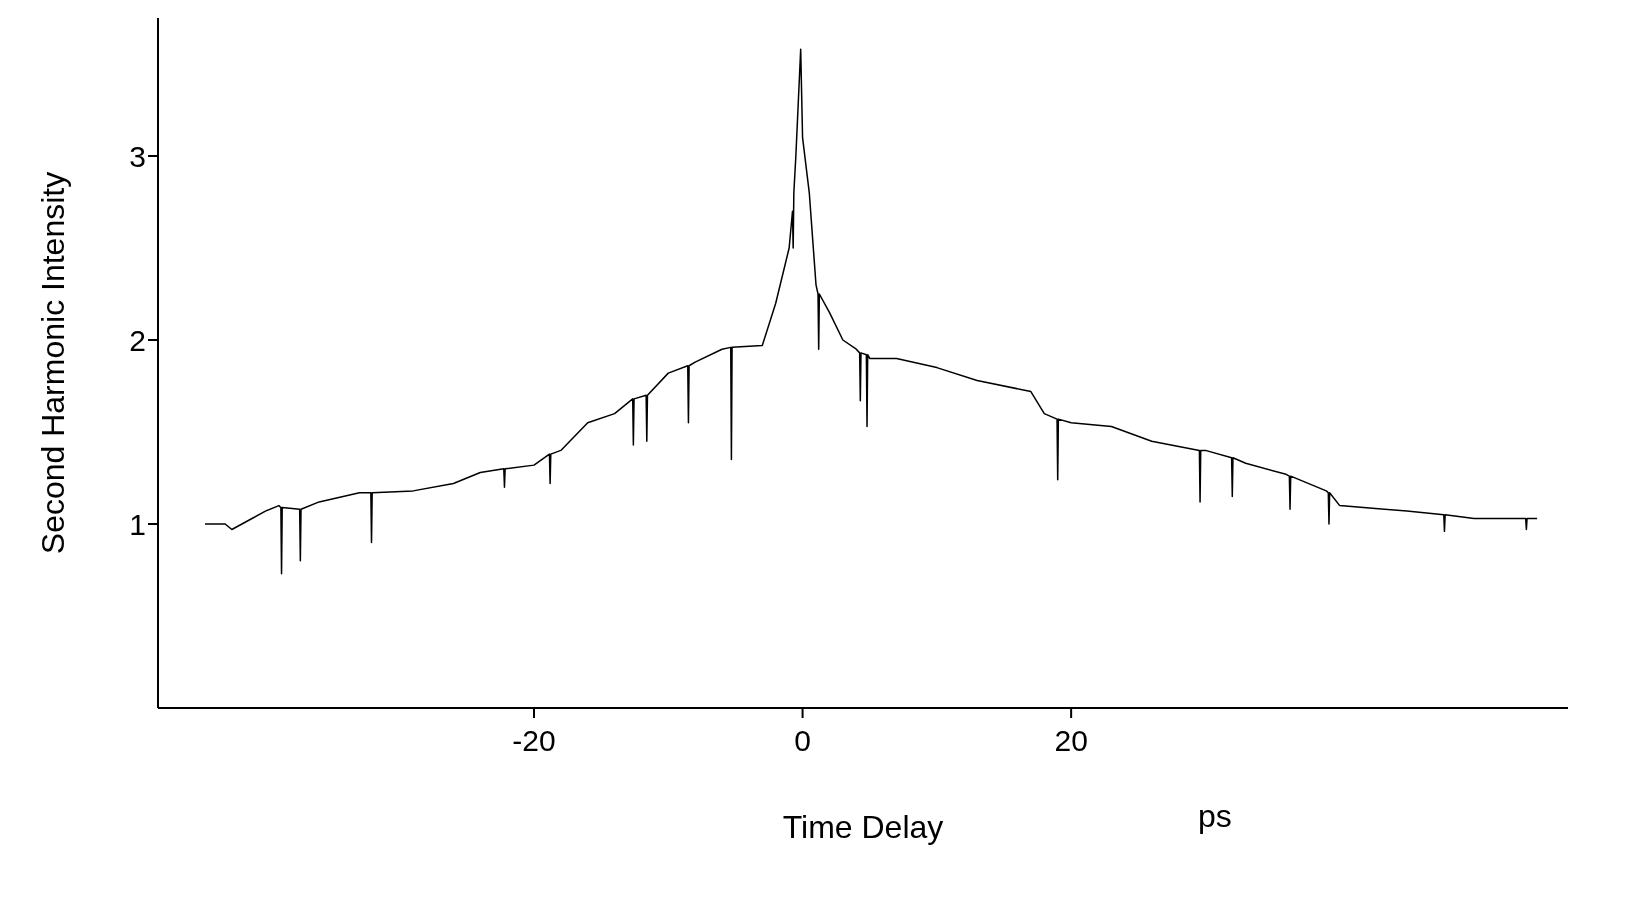  Describe the element at coordinates (137, 340) in the screenshot. I see `y-tick-label: 2` at that location.